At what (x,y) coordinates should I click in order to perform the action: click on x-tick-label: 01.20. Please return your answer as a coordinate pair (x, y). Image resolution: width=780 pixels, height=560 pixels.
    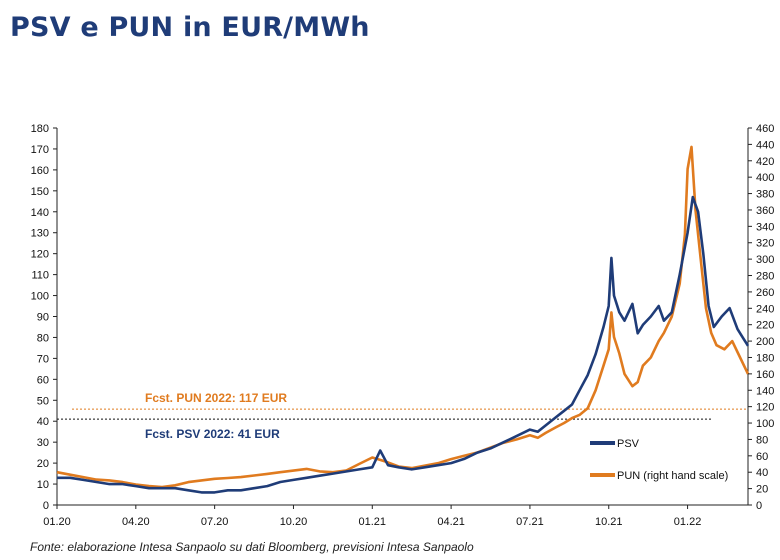
    Looking at the image, I should click on (57, 522).